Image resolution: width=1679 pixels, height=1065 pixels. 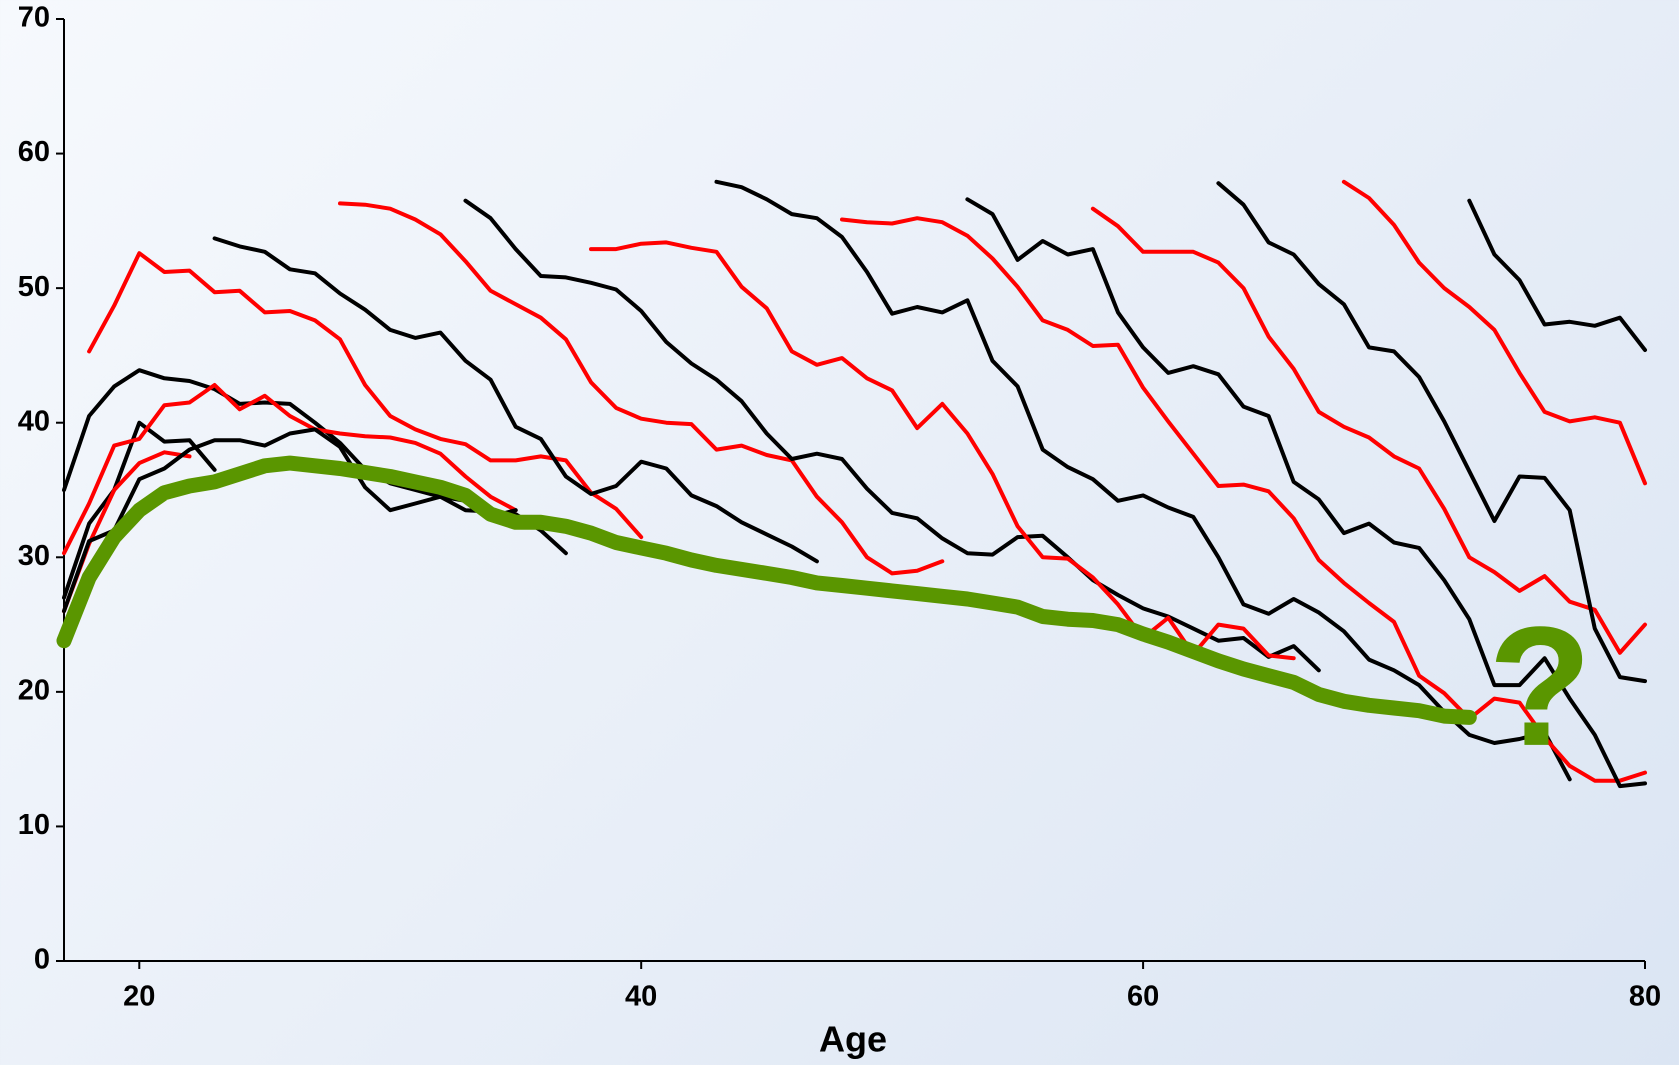 What do you see at coordinates (1143, 997) in the screenshot?
I see `x-tick-label: 60` at bounding box center [1143, 997].